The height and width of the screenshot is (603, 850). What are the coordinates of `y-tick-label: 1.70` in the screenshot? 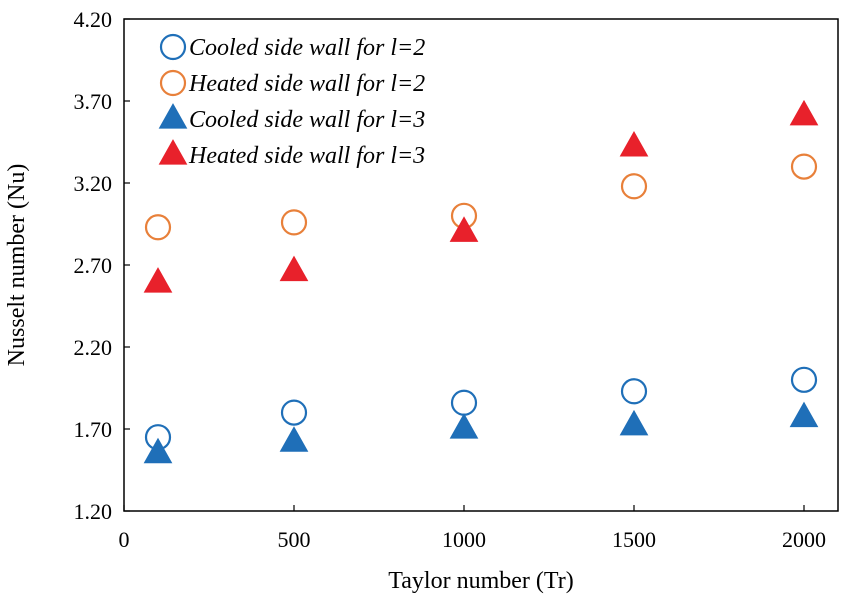 It's located at (93, 429).